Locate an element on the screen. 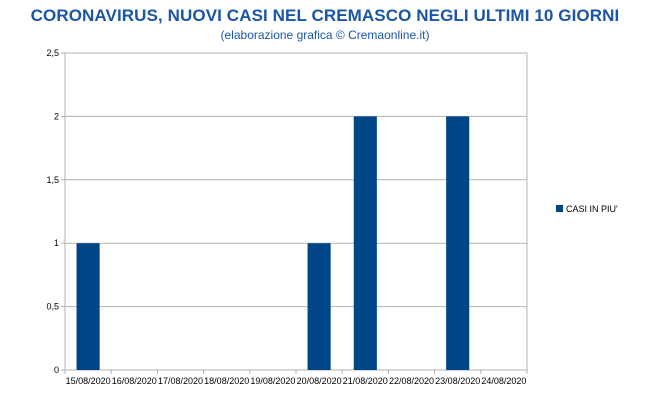 The image size is (650, 400). legend-swatch is located at coordinates (559, 208).